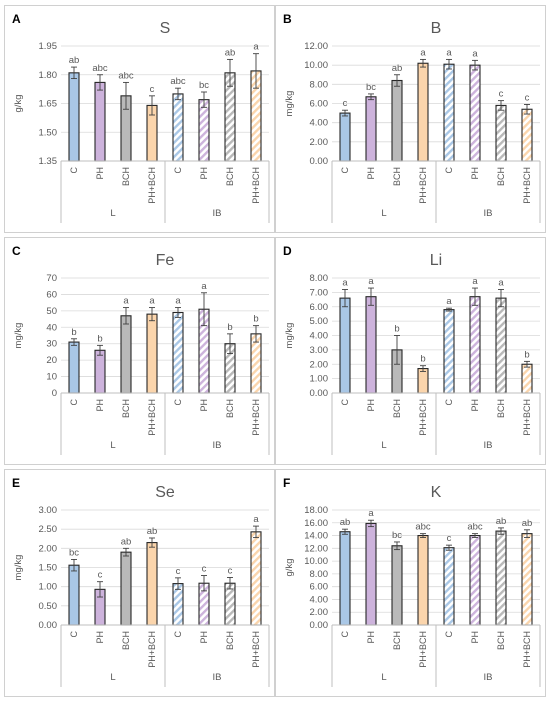 This screenshot has height=707, width=550. I want to click on y-tick-label: 6.00, so click(319, 104).